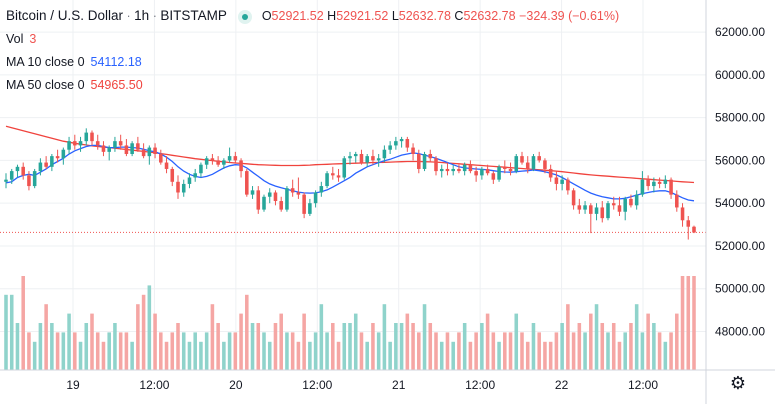  What do you see at coordinates (740, 32) in the screenshot?
I see `price-tick-label: 62000.00` at bounding box center [740, 32].